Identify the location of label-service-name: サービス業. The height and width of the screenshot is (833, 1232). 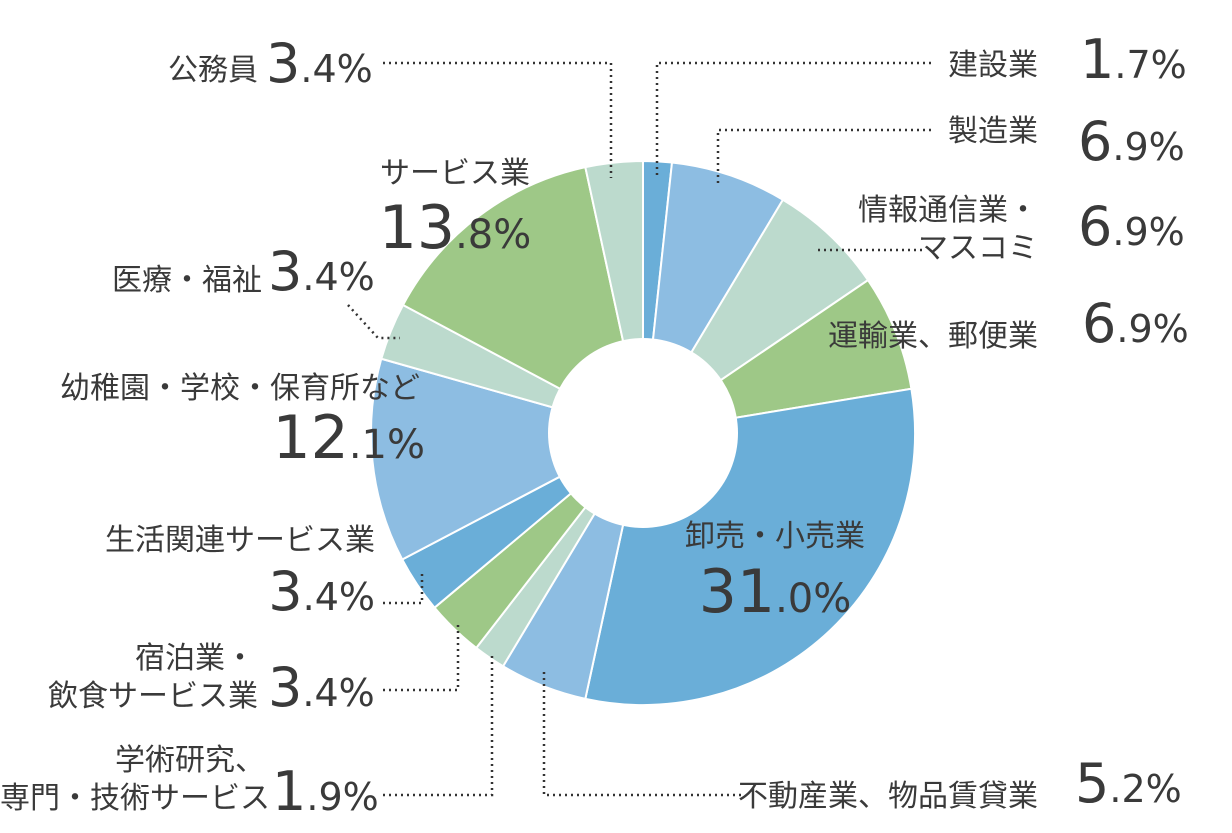
(455, 173).